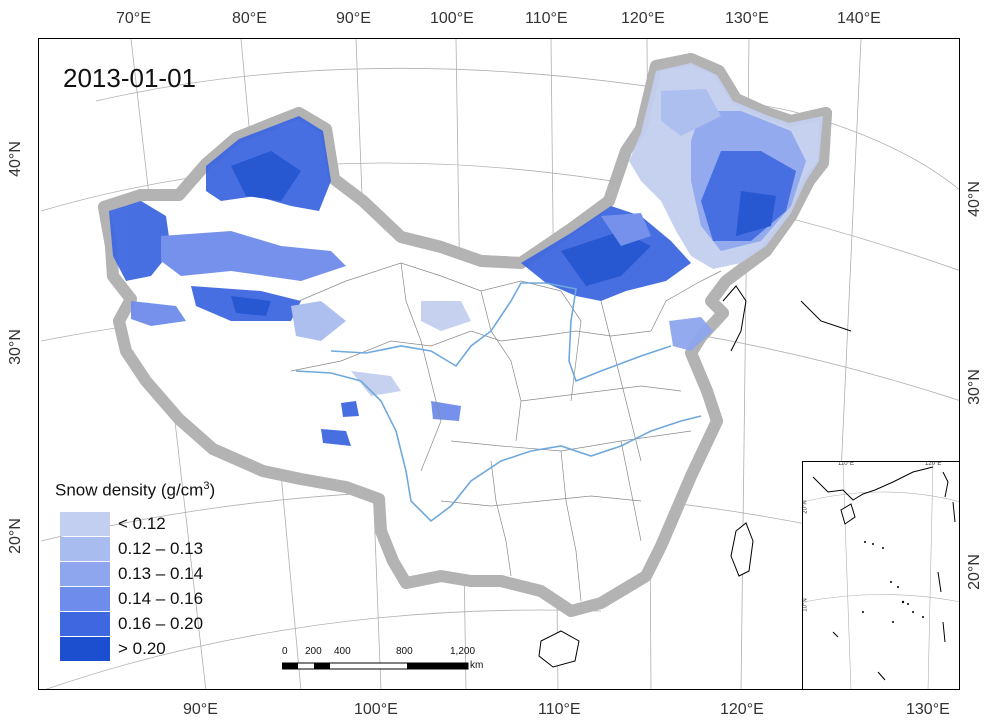 This screenshot has width=997, height=725. What do you see at coordinates (477, 665) in the screenshot?
I see `scale-unit: km` at bounding box center [477, 665].